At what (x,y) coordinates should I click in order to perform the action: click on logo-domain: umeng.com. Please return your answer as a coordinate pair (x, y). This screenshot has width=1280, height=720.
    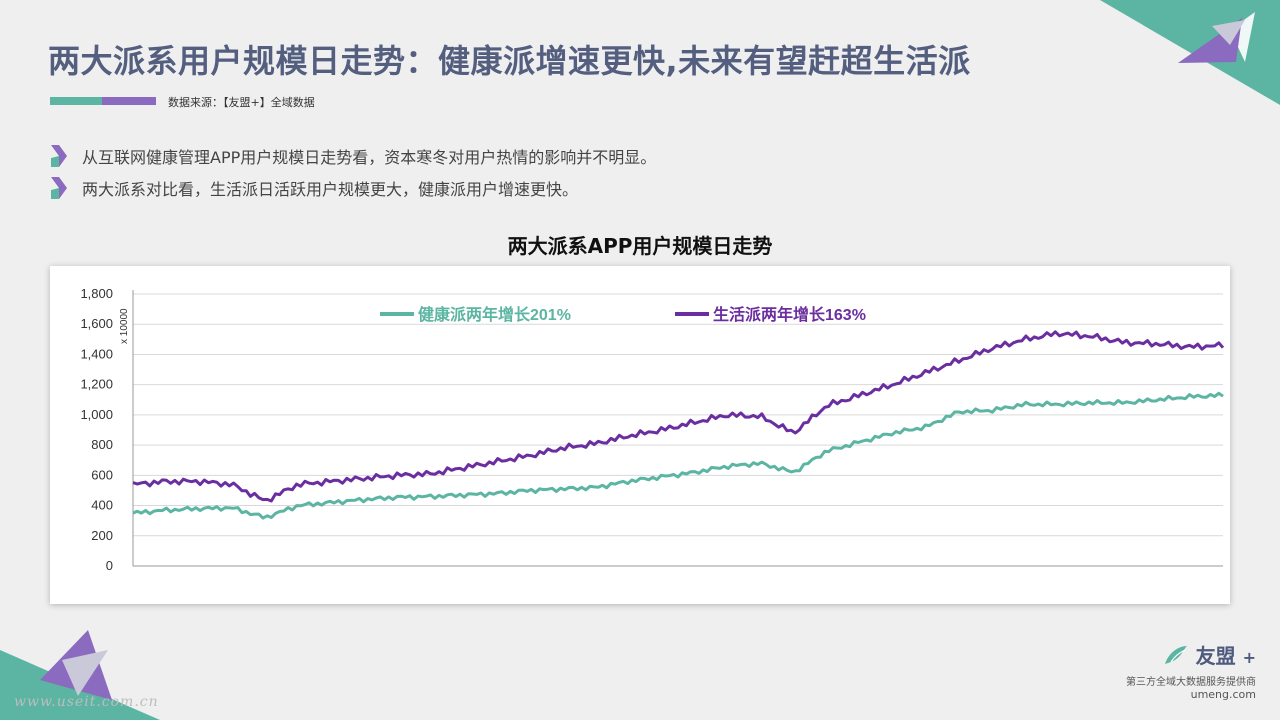
    Looking at the image, I should click on (1223, 694).